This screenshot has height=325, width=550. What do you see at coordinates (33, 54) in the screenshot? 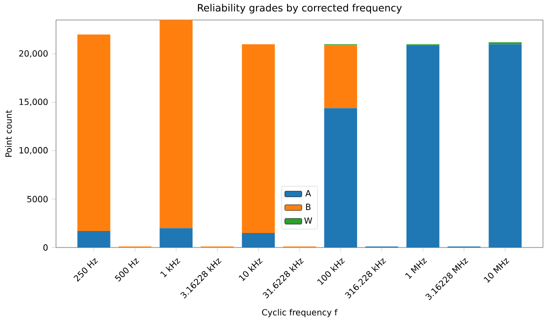
I see `y-tick-label: 20,000` at bounding box center [33, 54].